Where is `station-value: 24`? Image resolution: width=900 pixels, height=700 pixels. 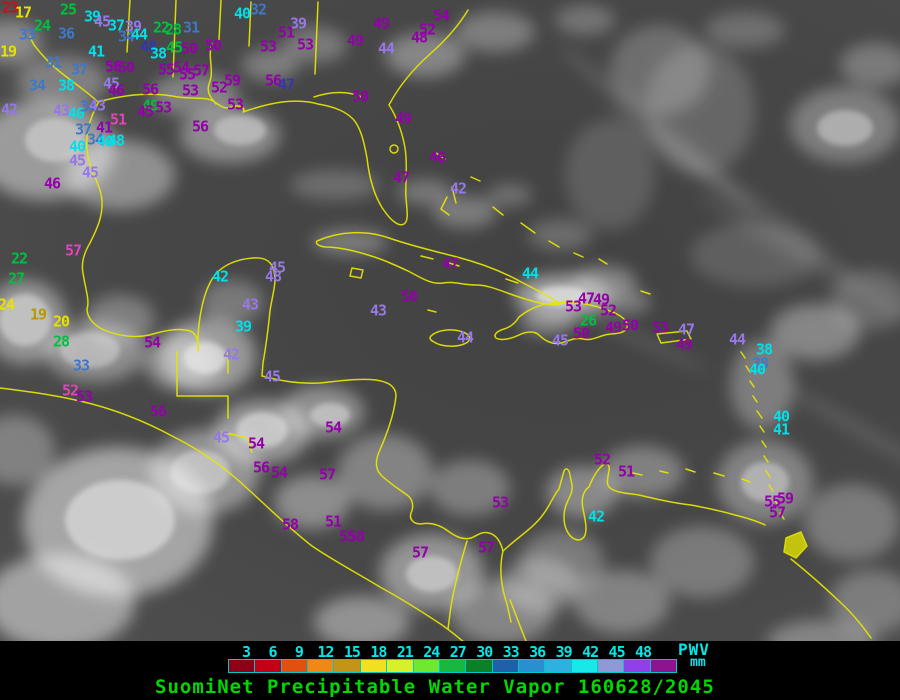
station-value: 24 is located at coordinates (42, 25).